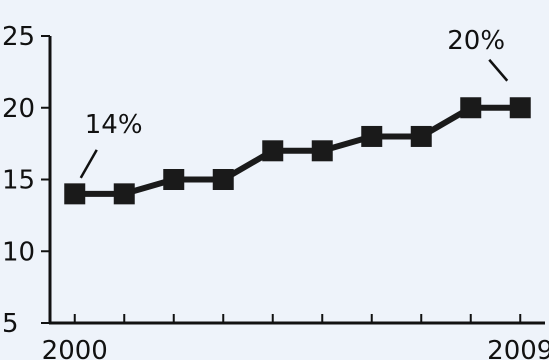 This screenshot has width=549, height=360. Describe the element at coordinates (518, 348) in the screenshot. I see `x-tick-label: 2009` at that location.